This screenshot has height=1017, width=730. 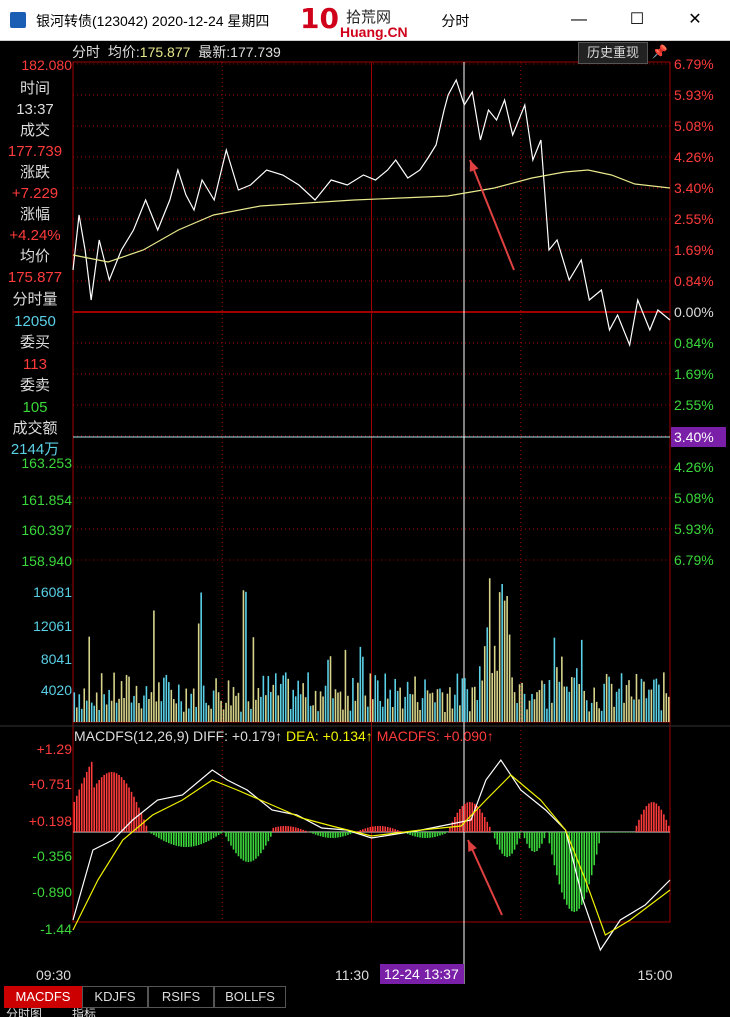 What do you see at coordinates (115, 997) in the screenshot?
I see `tab-kdjfs: KDJFS` at bounding box center [115, 997].